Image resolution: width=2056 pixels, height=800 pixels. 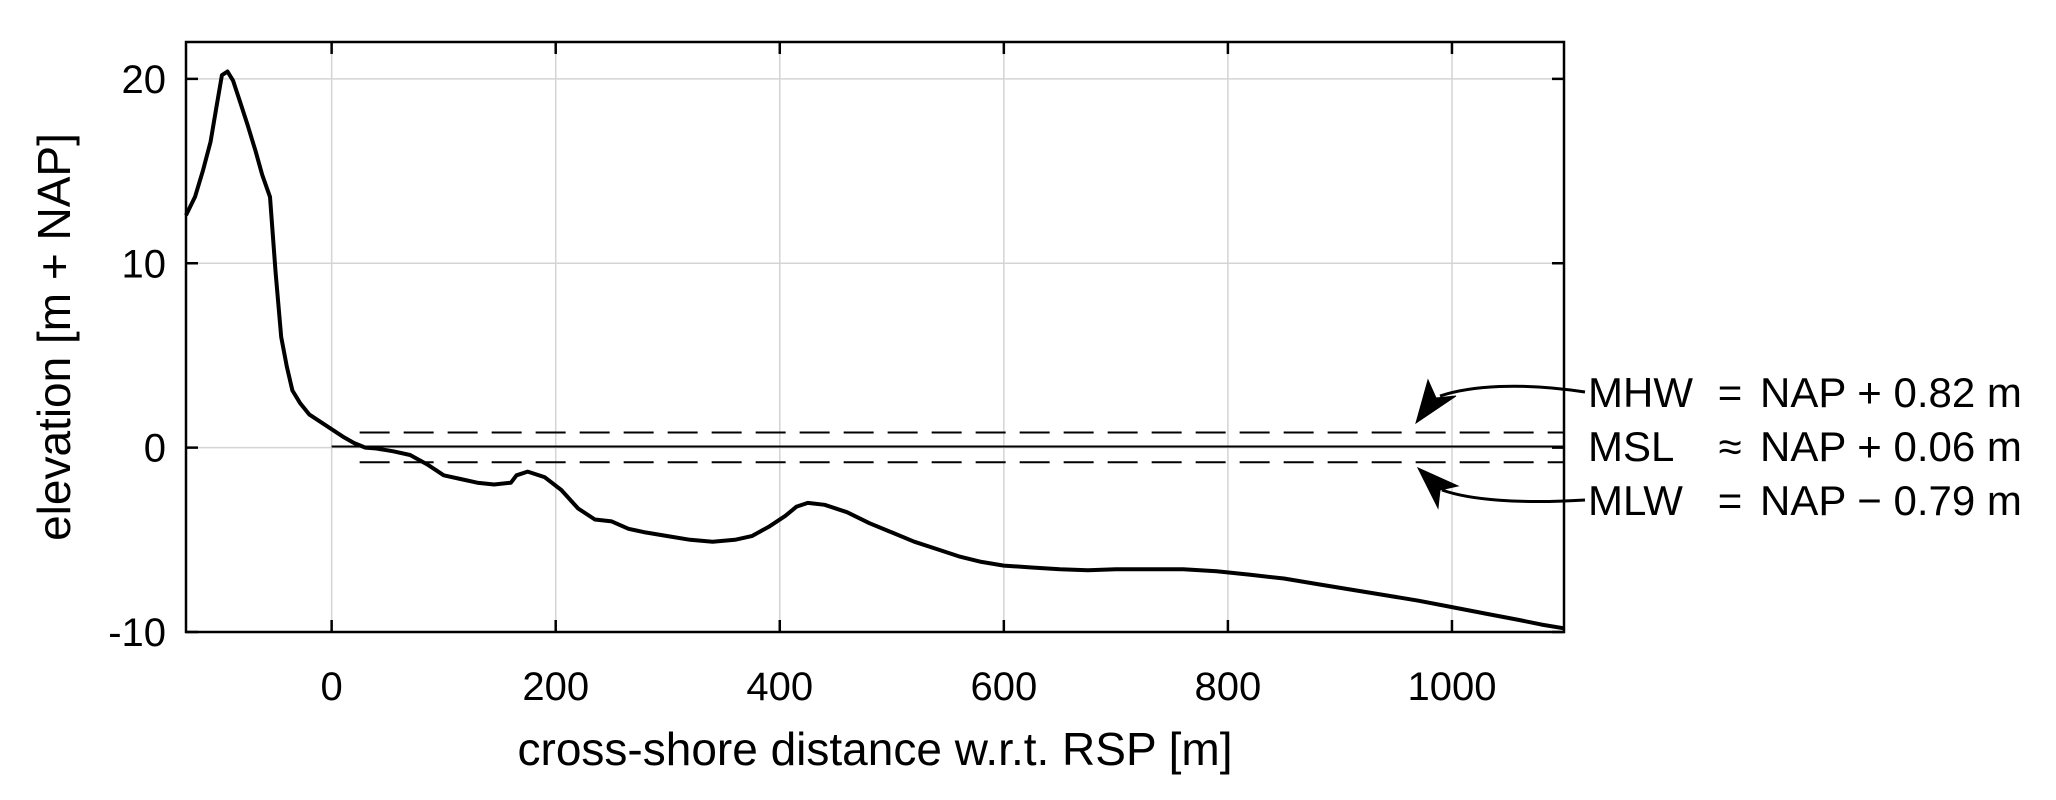 I want to click on x-tick-label: 800, so click(x=1228, y=687).